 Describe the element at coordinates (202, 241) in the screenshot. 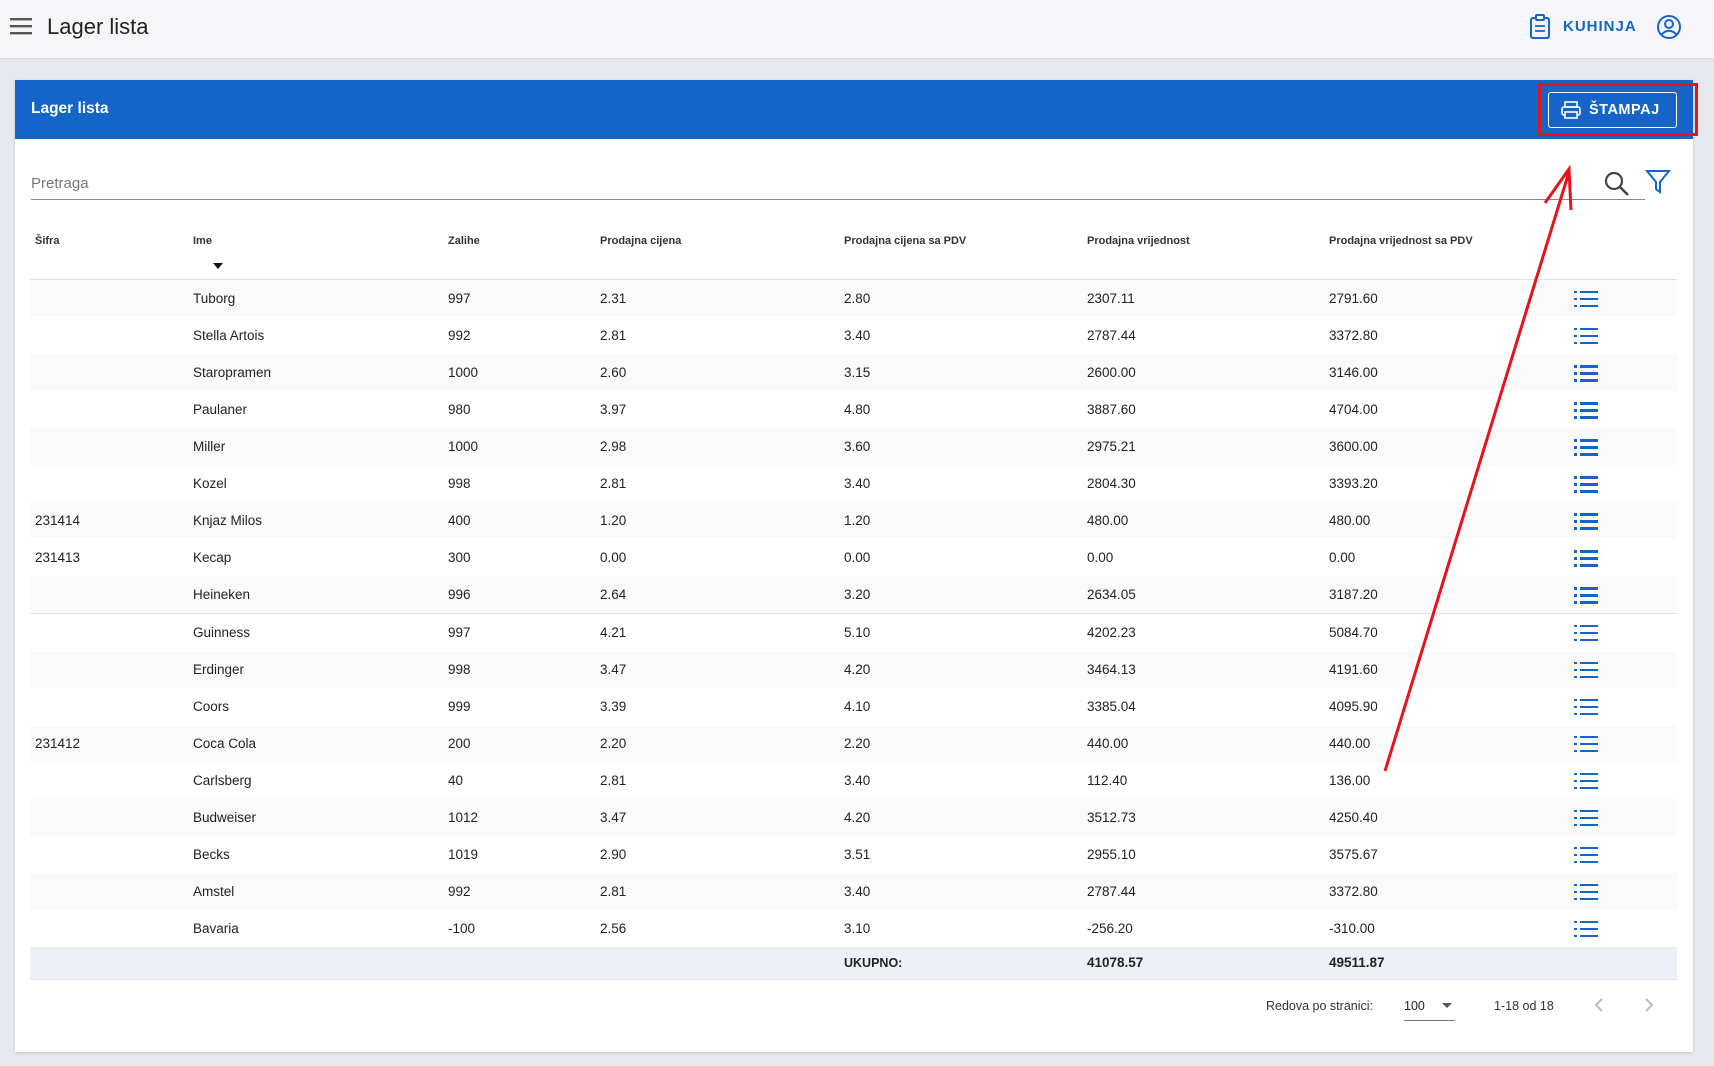

I see `column-header: Ime` at that location.